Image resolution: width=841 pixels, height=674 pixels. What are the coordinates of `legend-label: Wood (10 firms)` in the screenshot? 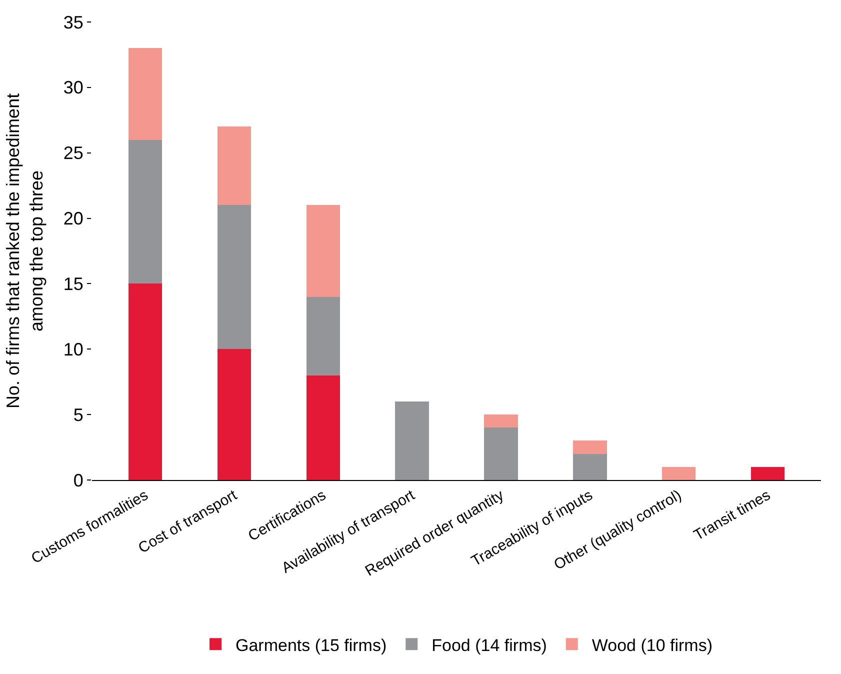 It's located at (652, 645).